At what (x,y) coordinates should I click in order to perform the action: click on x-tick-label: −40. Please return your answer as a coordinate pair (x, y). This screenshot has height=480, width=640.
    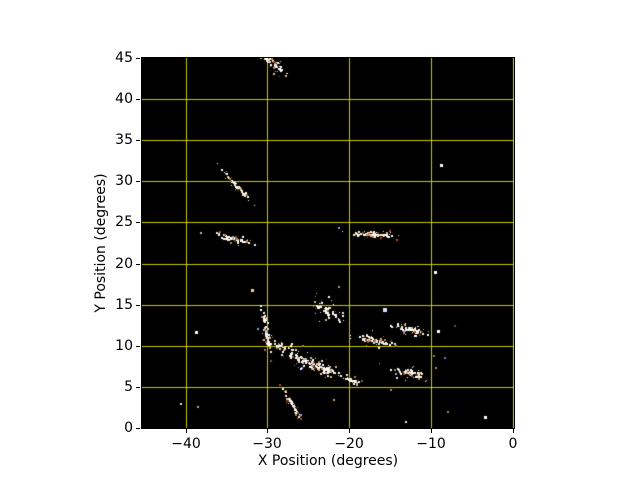
    Looking at the image, I should click on (186, 444).